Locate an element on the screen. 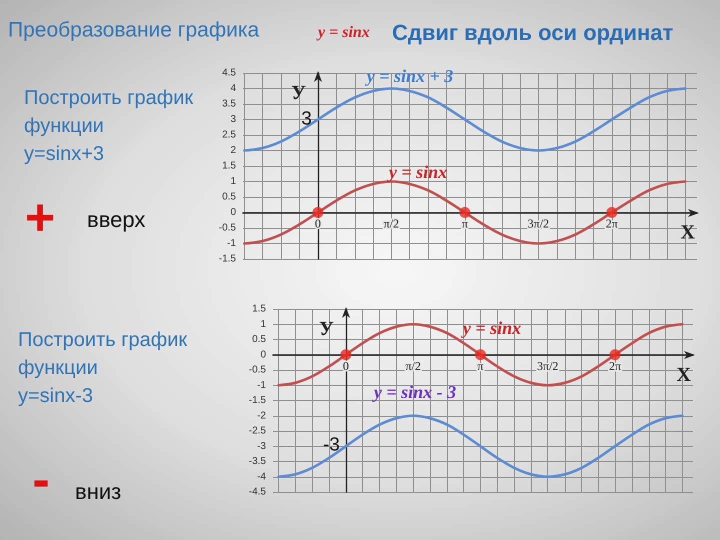 This screenshot has width=720, height=540. text: вниз is located at coordinates (98, 491).